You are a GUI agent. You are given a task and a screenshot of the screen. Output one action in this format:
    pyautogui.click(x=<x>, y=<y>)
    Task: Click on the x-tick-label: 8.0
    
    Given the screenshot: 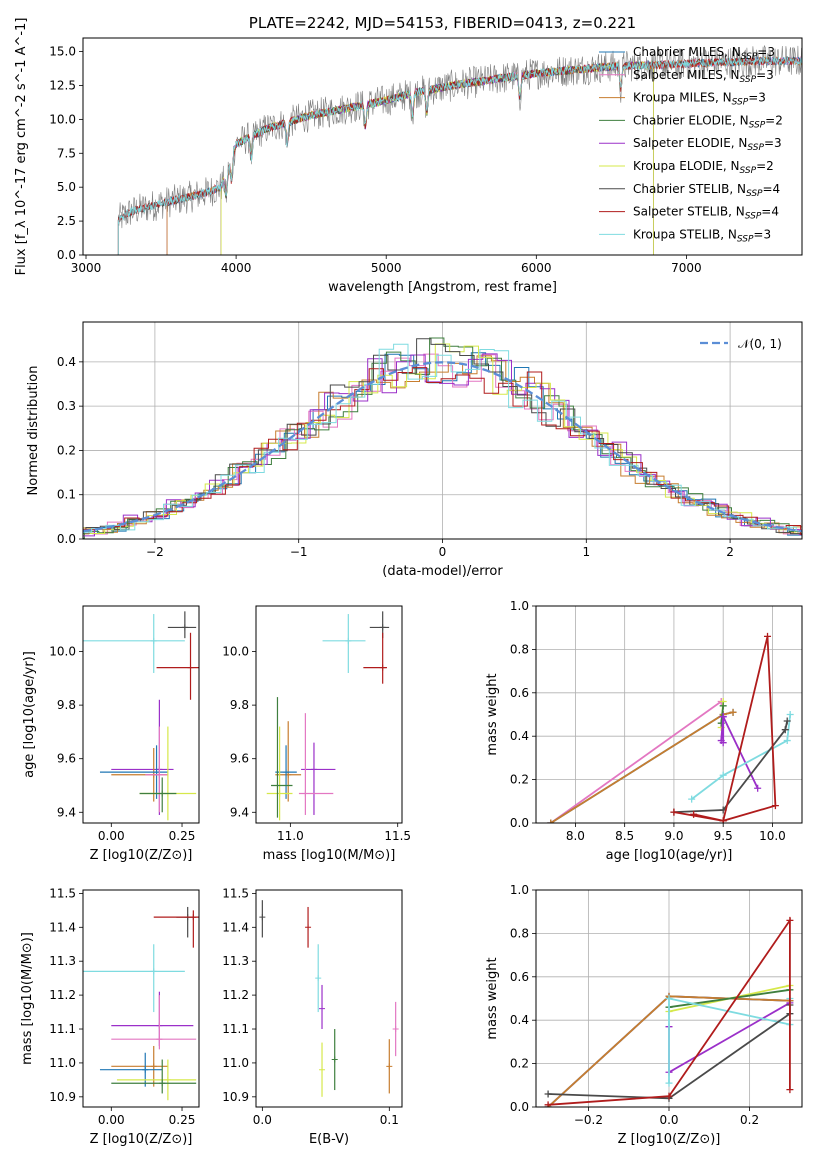 What is the action you would take?
    pyautogui.click(x=575, y=836)
    